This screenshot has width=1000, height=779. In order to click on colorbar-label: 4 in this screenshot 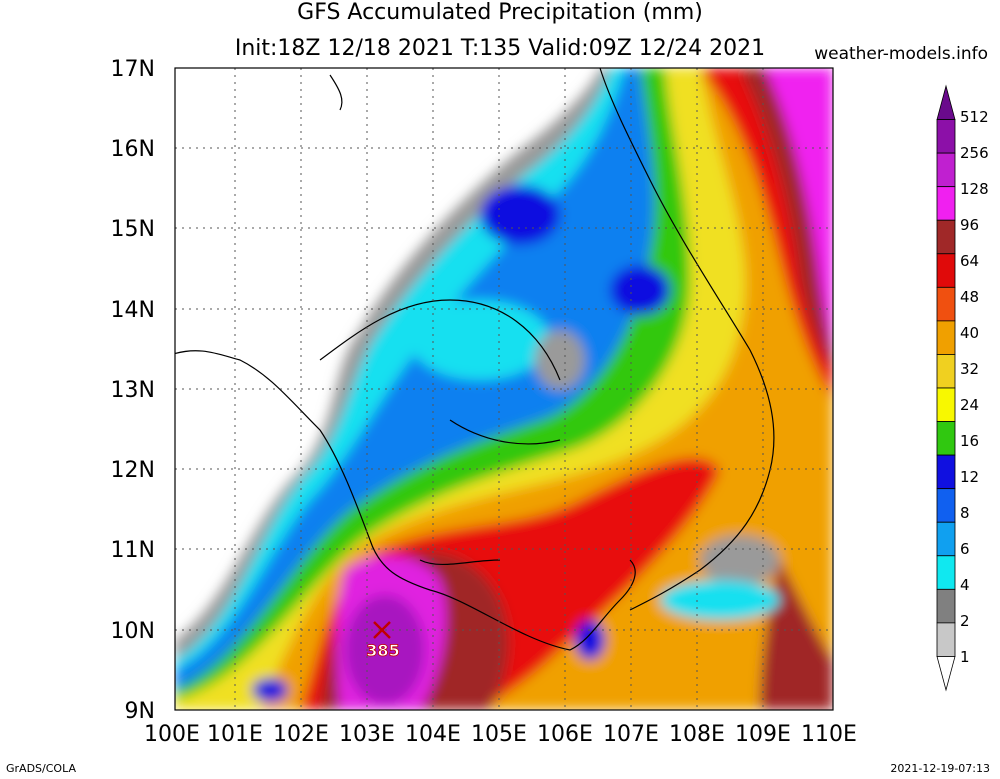, I will do `click(965, 585)`.